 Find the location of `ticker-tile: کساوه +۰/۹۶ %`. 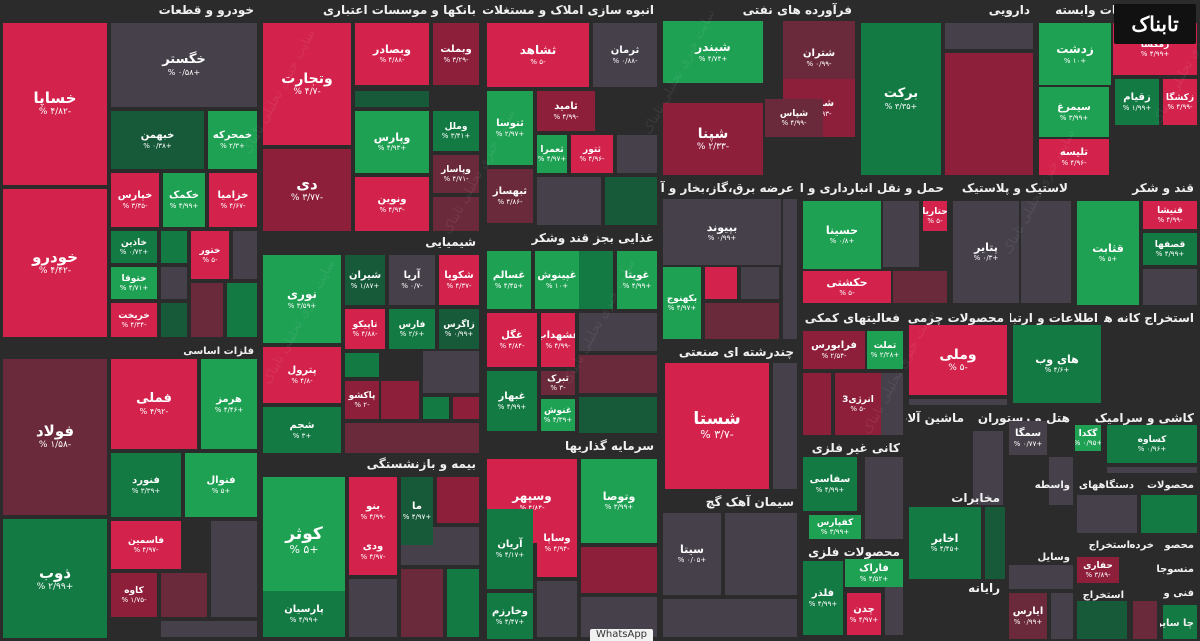

ticker-tile: کساوه +۰/۹۶ % is located at coordinates (1152, 444).